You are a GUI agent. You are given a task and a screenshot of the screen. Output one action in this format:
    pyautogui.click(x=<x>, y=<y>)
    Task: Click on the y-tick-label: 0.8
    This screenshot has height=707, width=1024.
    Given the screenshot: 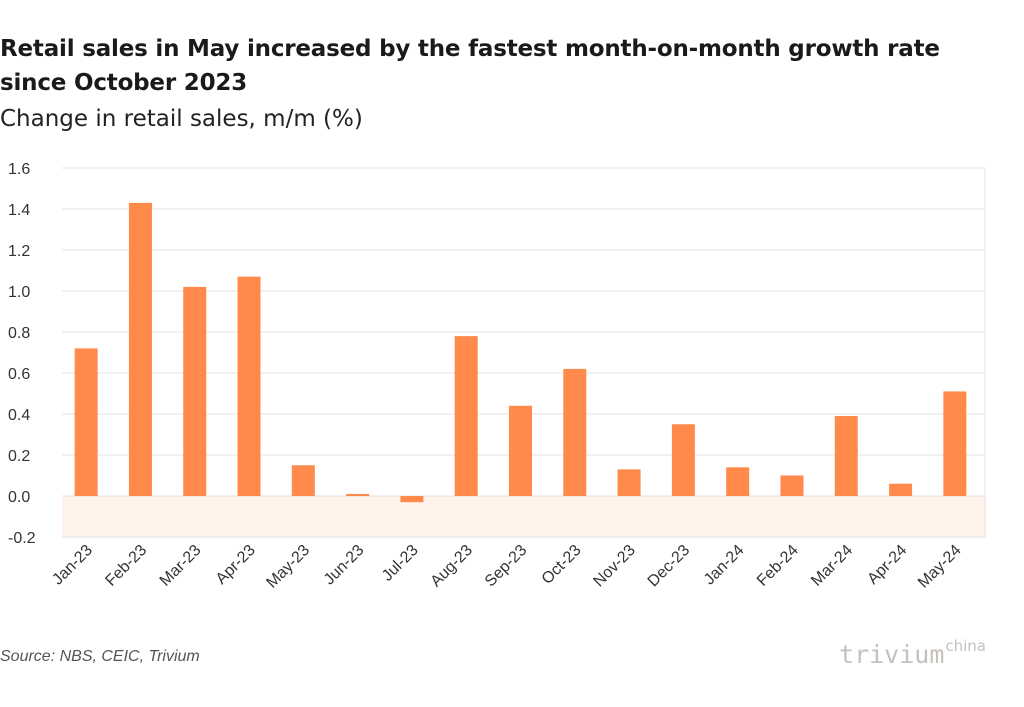 What is the action you would take?
    pyautogui.click(x=19, y=333)
    